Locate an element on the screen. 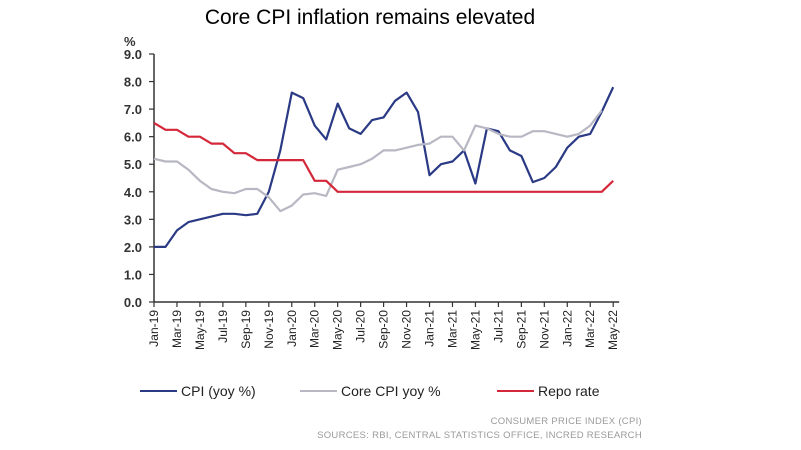 This screenshot has height=450, width=801. x-tick-label: Jan-19 is located at coordinates (154, 328).